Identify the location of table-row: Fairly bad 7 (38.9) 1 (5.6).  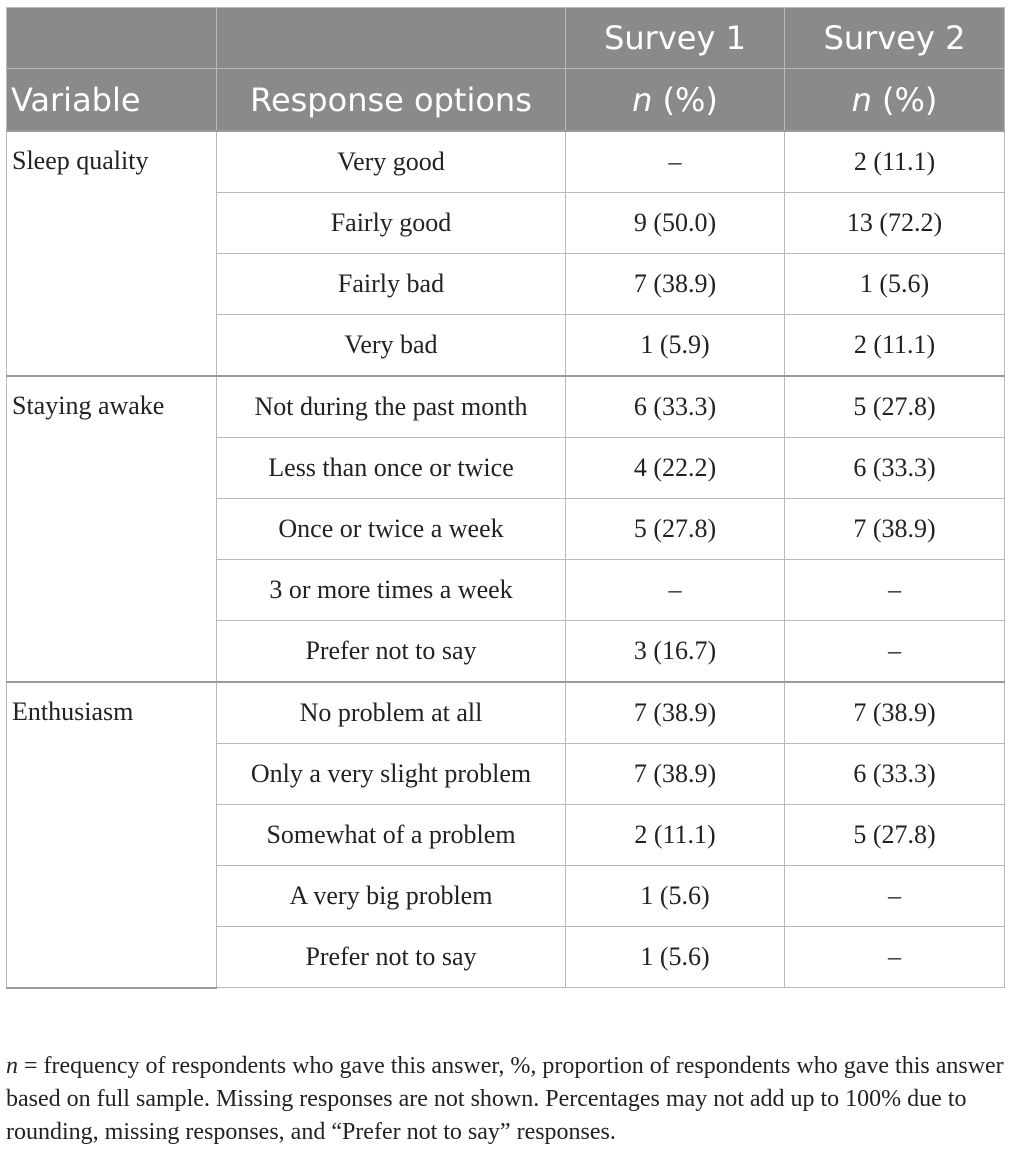
(506, 284).